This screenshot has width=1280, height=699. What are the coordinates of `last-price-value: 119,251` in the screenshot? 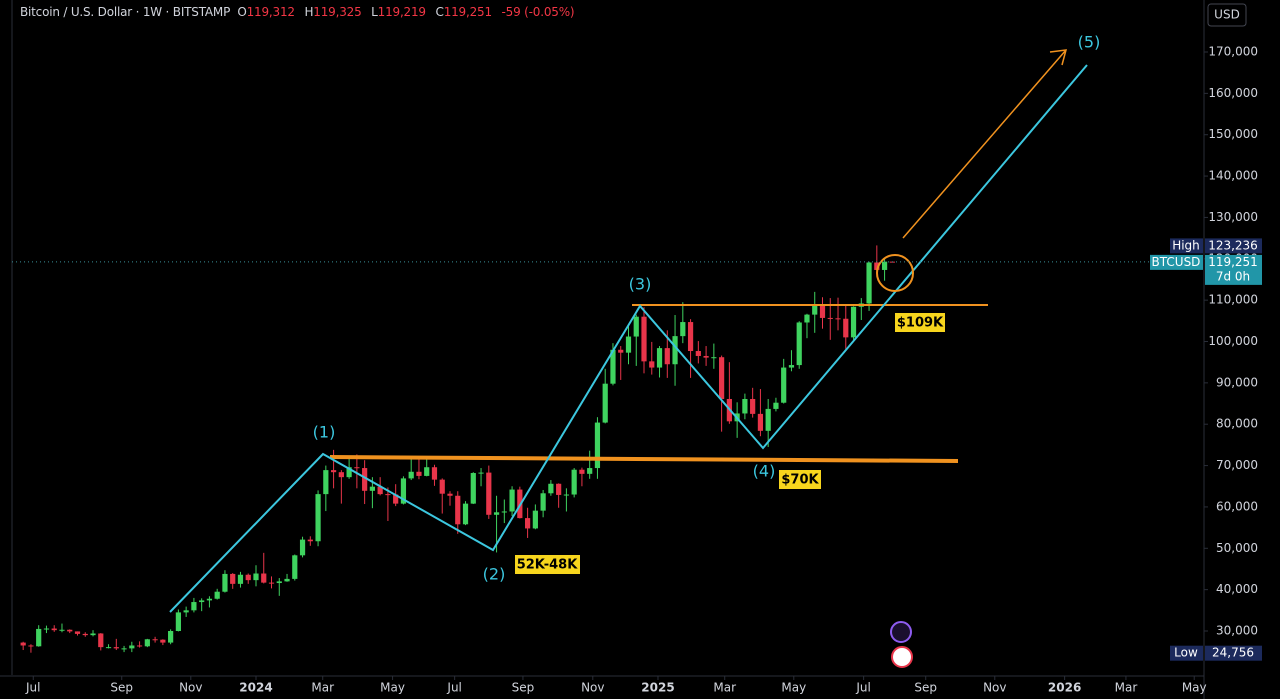 It's located at (1233, 262).